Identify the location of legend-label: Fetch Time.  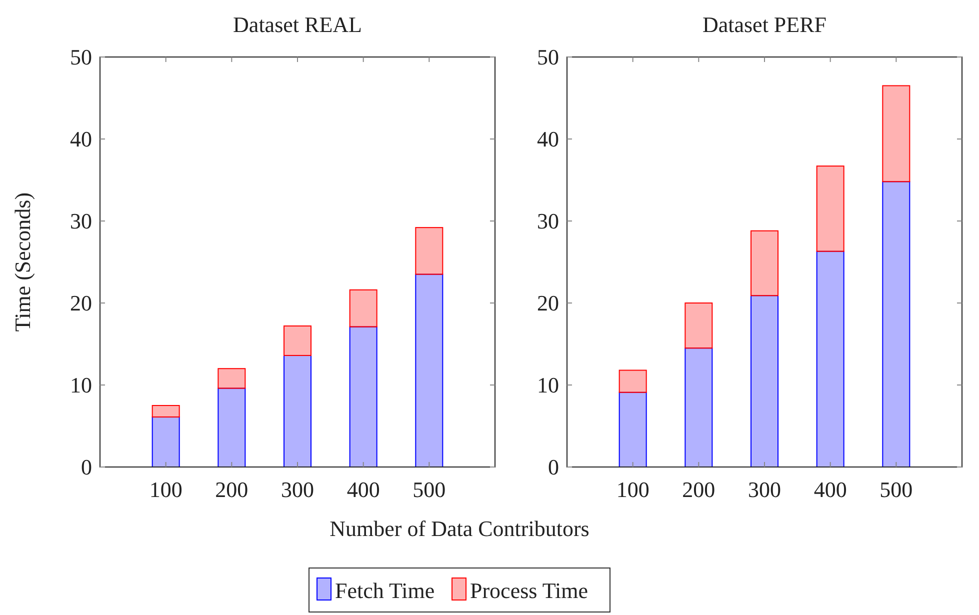
(385, 590).